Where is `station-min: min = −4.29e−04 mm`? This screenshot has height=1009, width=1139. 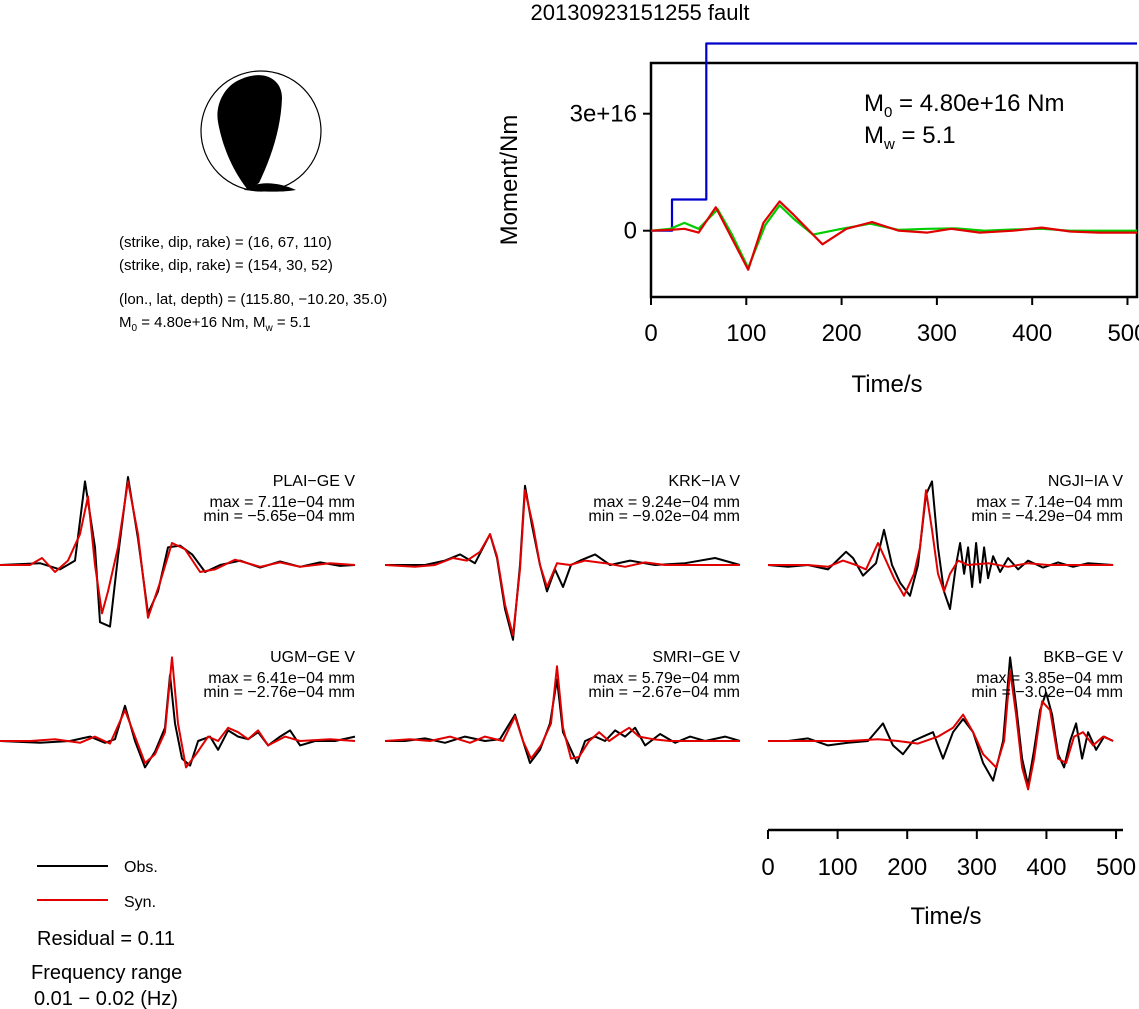 station-min: min = −4.29e−04 mm is located at coordinates (1047, 516).